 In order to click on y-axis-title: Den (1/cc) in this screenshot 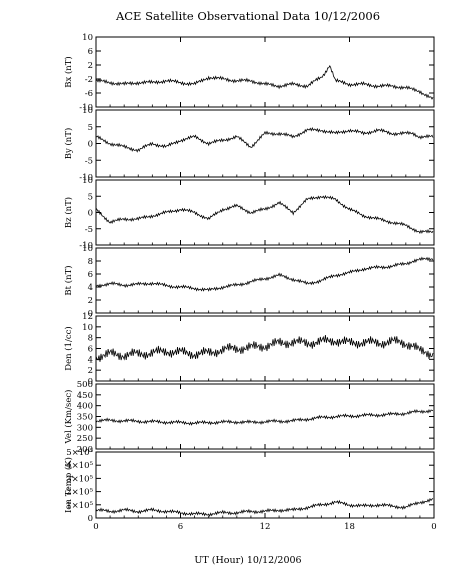, I will do `click(68, 348)`.